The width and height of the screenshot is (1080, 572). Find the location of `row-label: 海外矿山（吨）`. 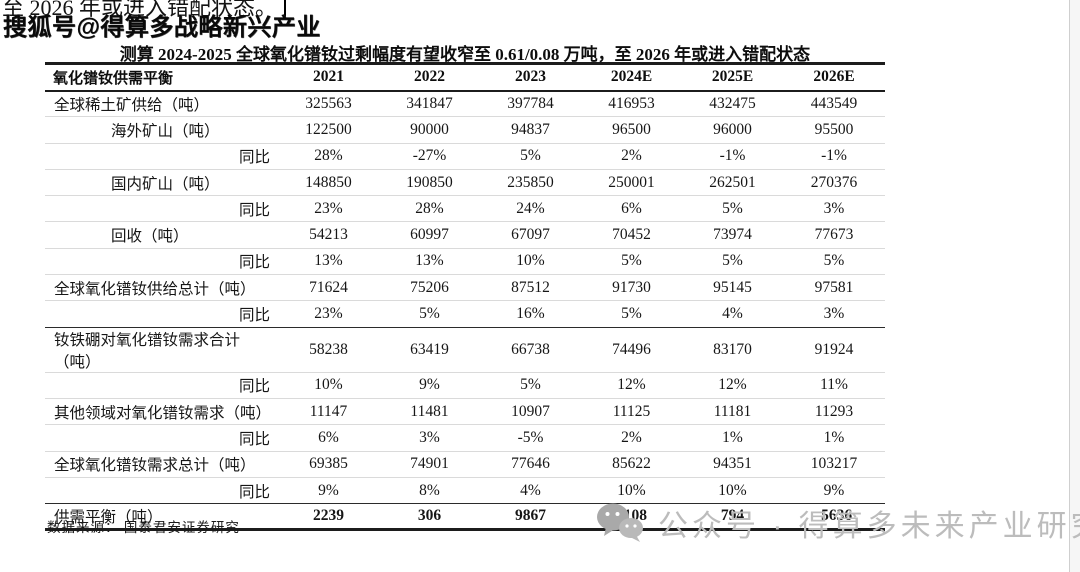

row-label: 海外矿山（吨） is located at coordinates (161, 130).